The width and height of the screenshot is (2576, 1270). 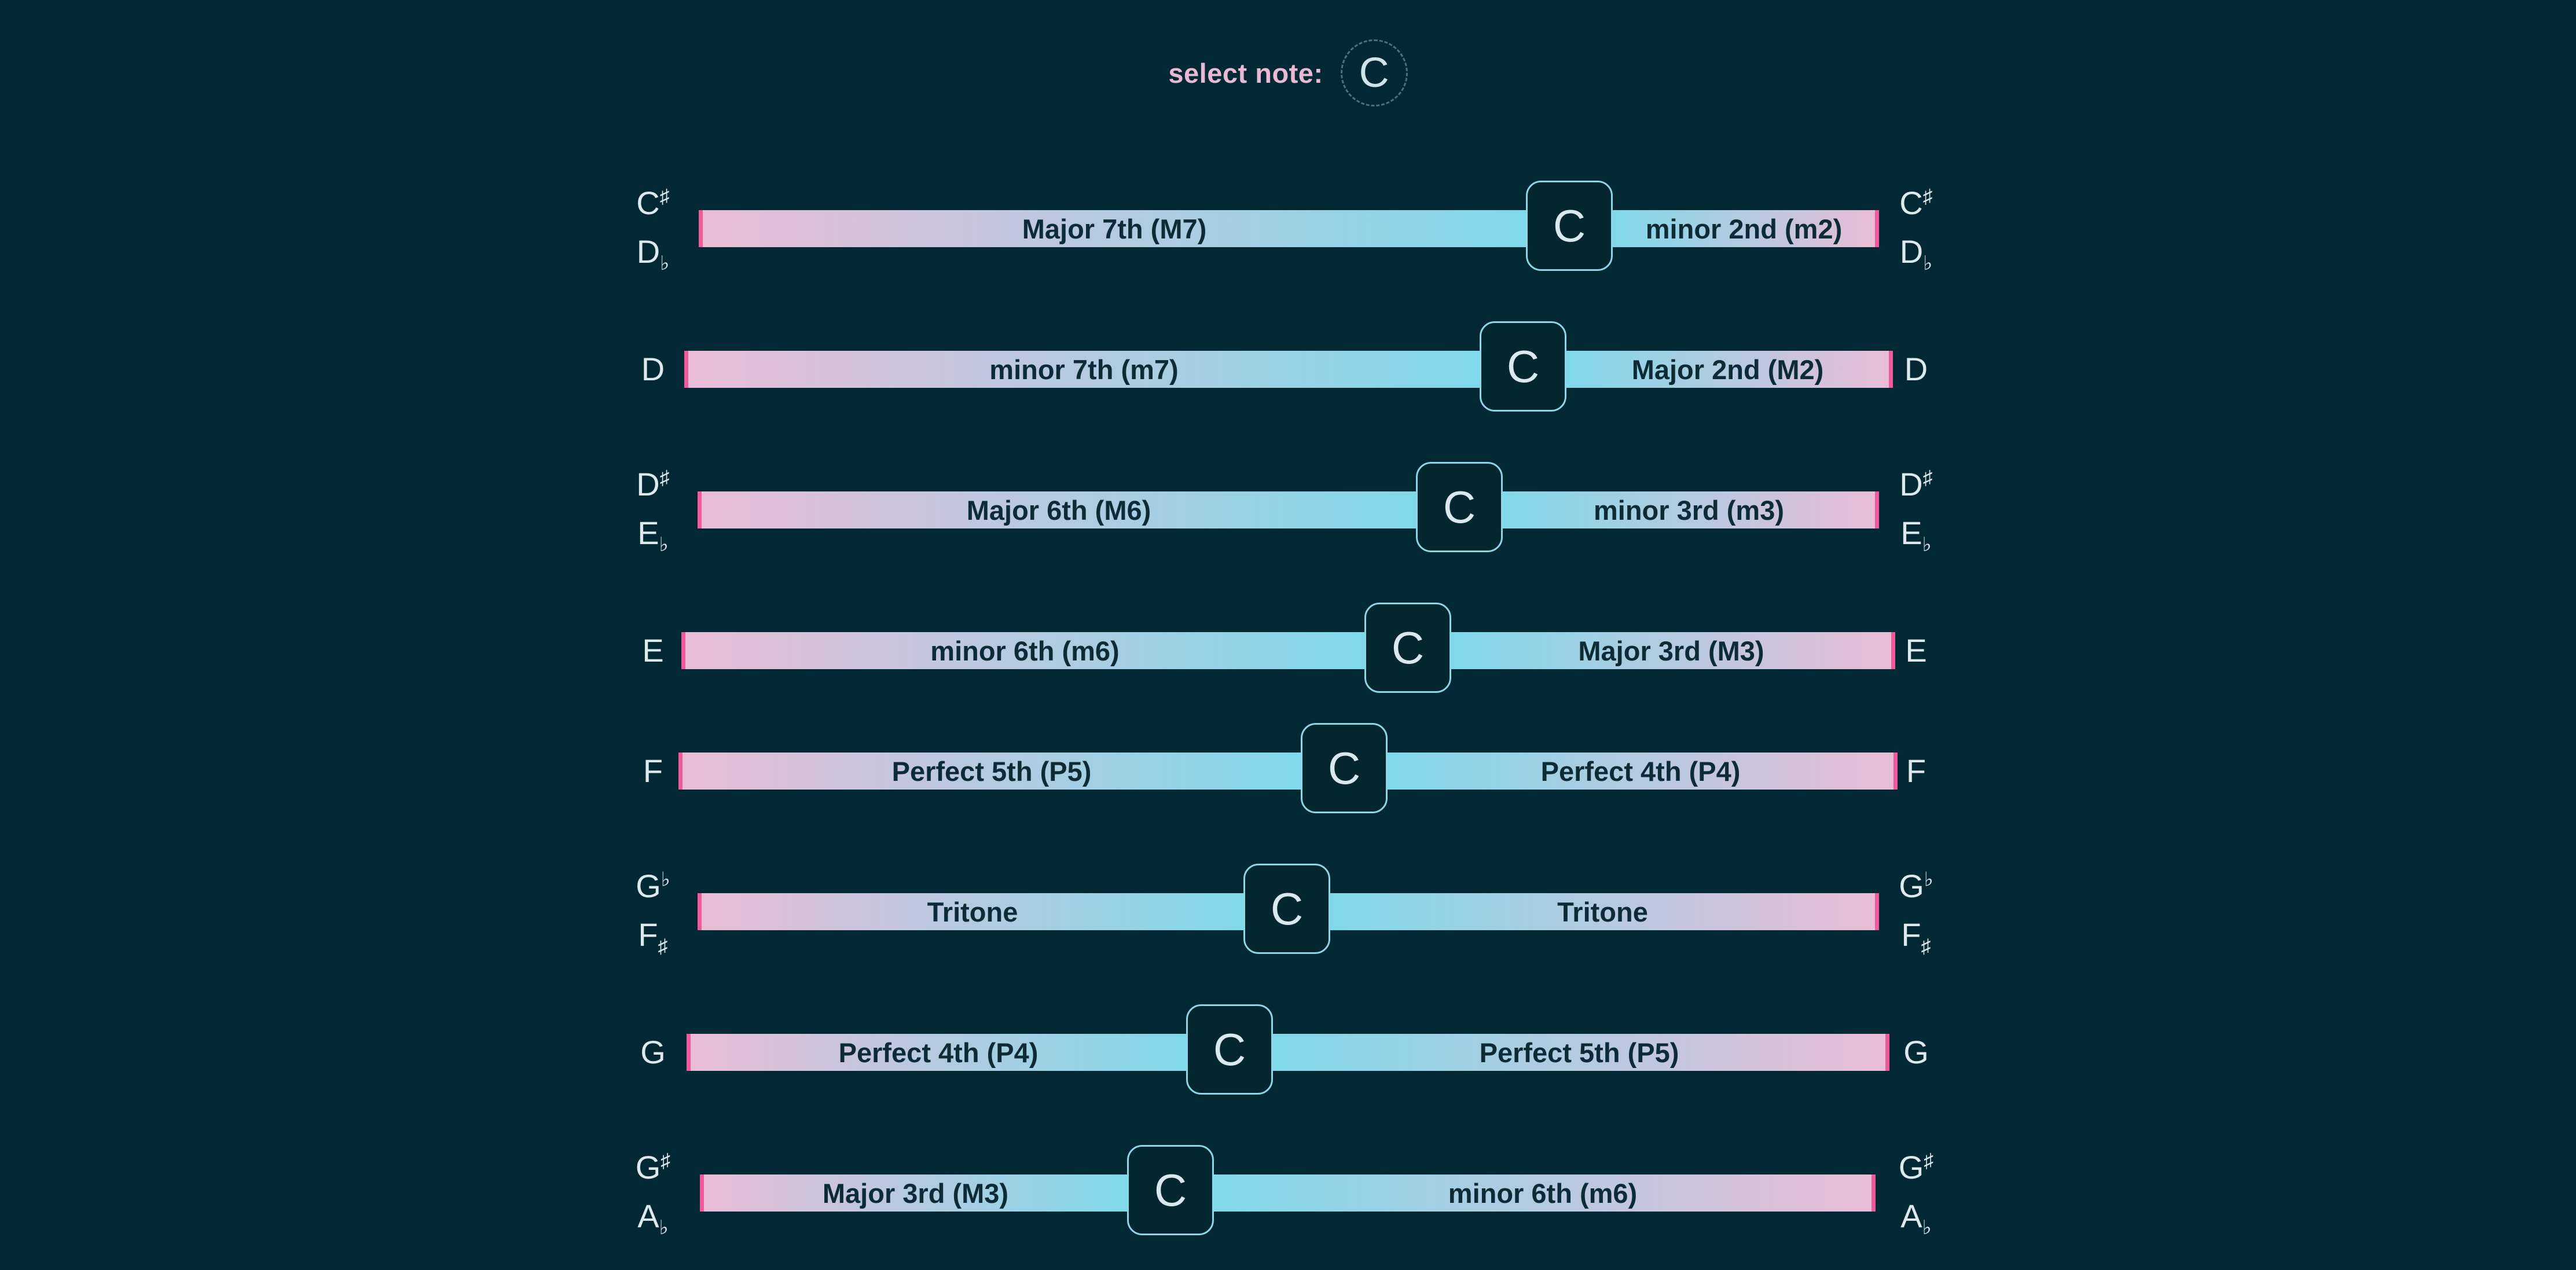 I want to click on interval-row: G G Perfect 4th (P4) Perfect 5th (P5) C, so click(x=1288, y=1052).